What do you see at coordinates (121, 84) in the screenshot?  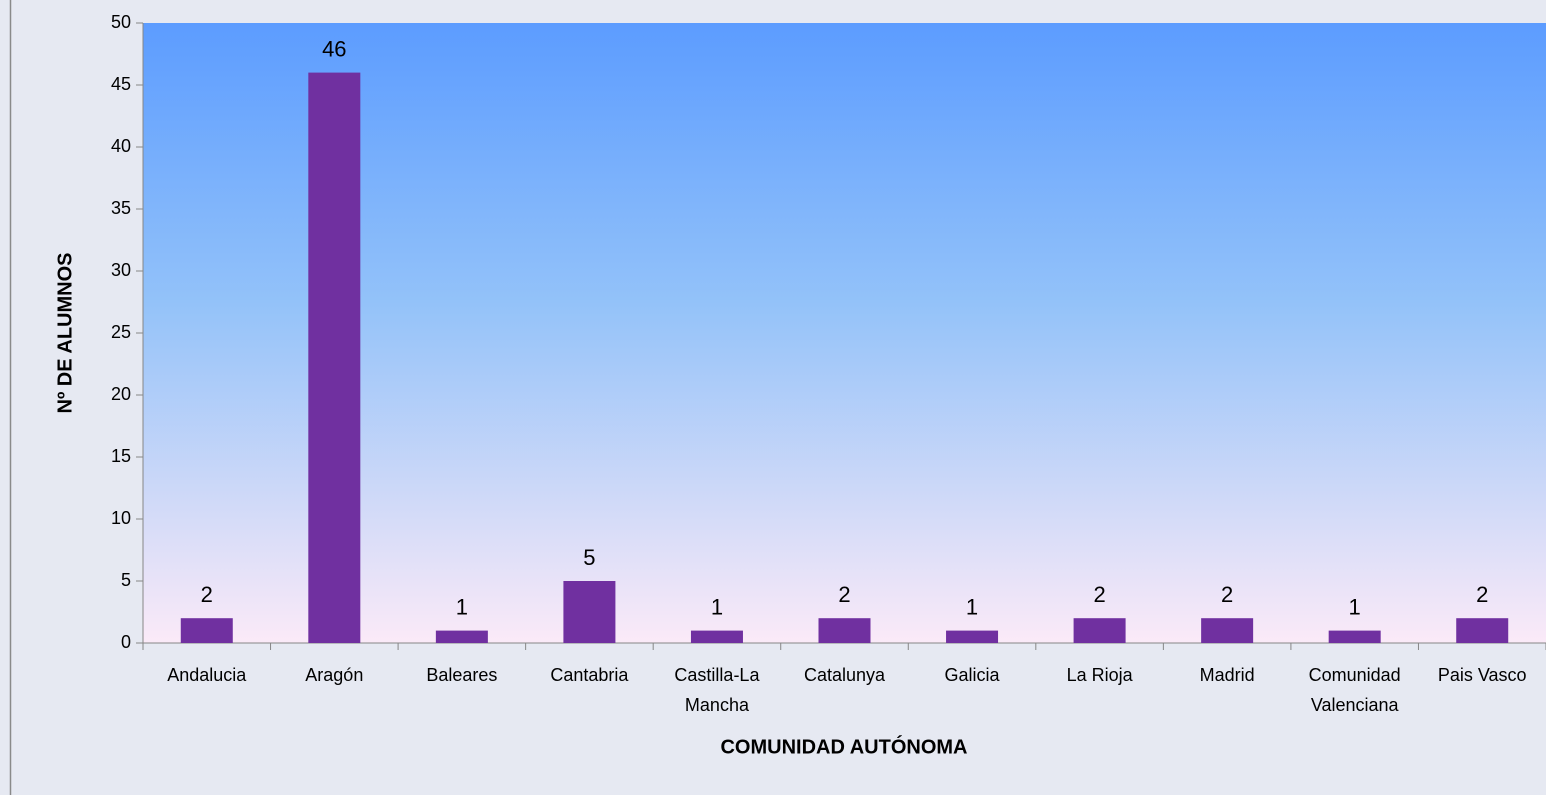 I see `y-tick-label: 45` at bounding box center [121, 84].